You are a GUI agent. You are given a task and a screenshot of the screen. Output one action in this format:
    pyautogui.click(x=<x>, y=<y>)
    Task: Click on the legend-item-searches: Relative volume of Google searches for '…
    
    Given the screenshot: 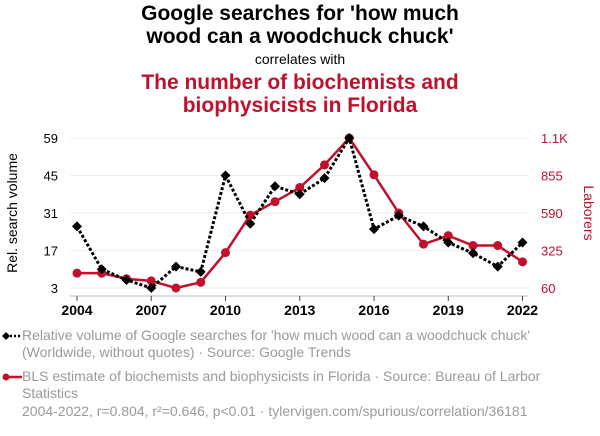 What is the action you would take?
    pyautogui.click(x=272, y=344)
    